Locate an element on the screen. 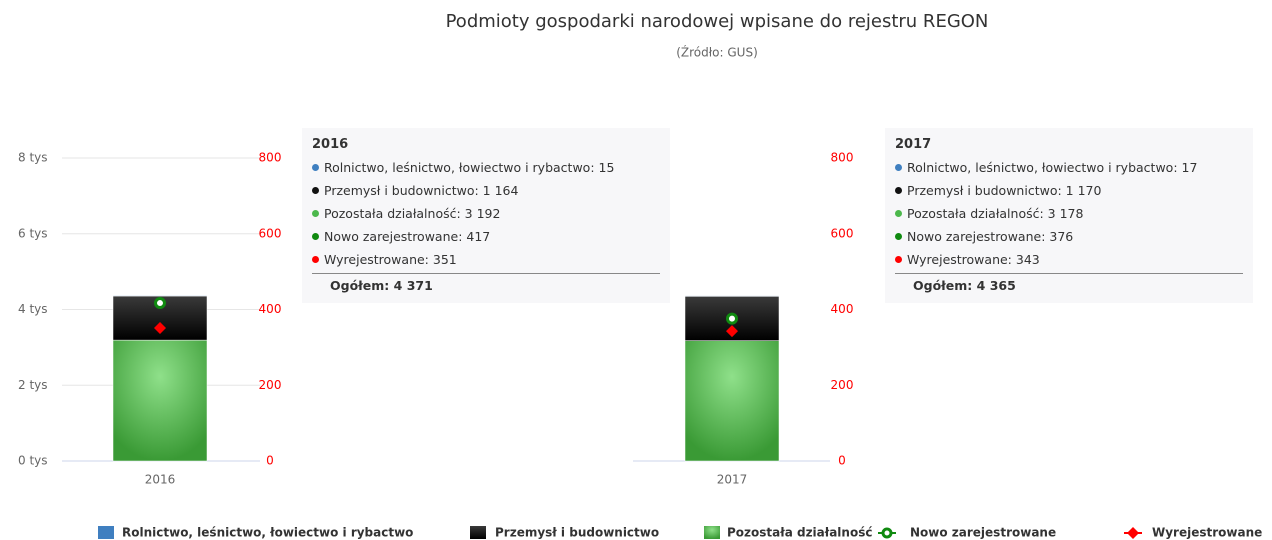 The height and width of the screenshot is (540, 1272). tooltip-row: Wyrejestrowane: 351 is located at coordinates (486, 259).